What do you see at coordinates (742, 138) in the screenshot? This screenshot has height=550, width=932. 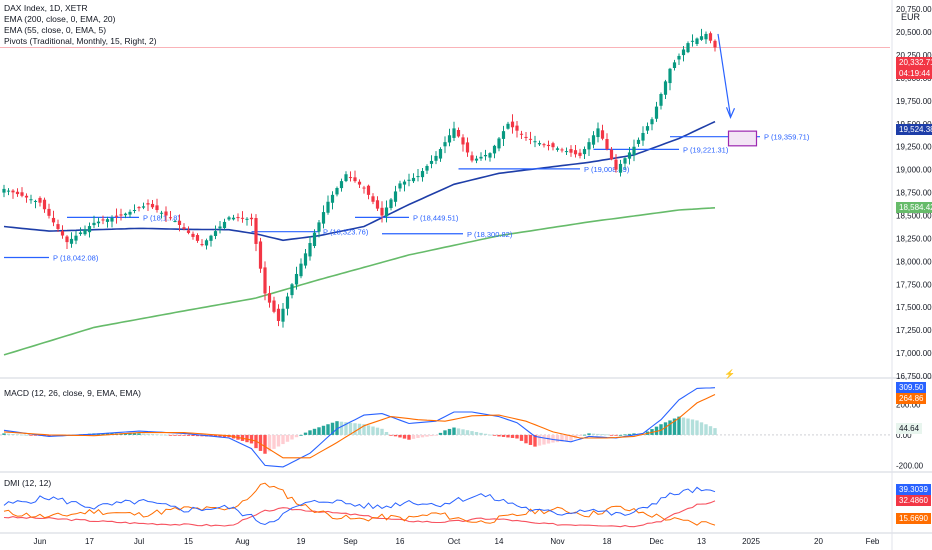 I see `target-box` at bounding box center [742, 138].